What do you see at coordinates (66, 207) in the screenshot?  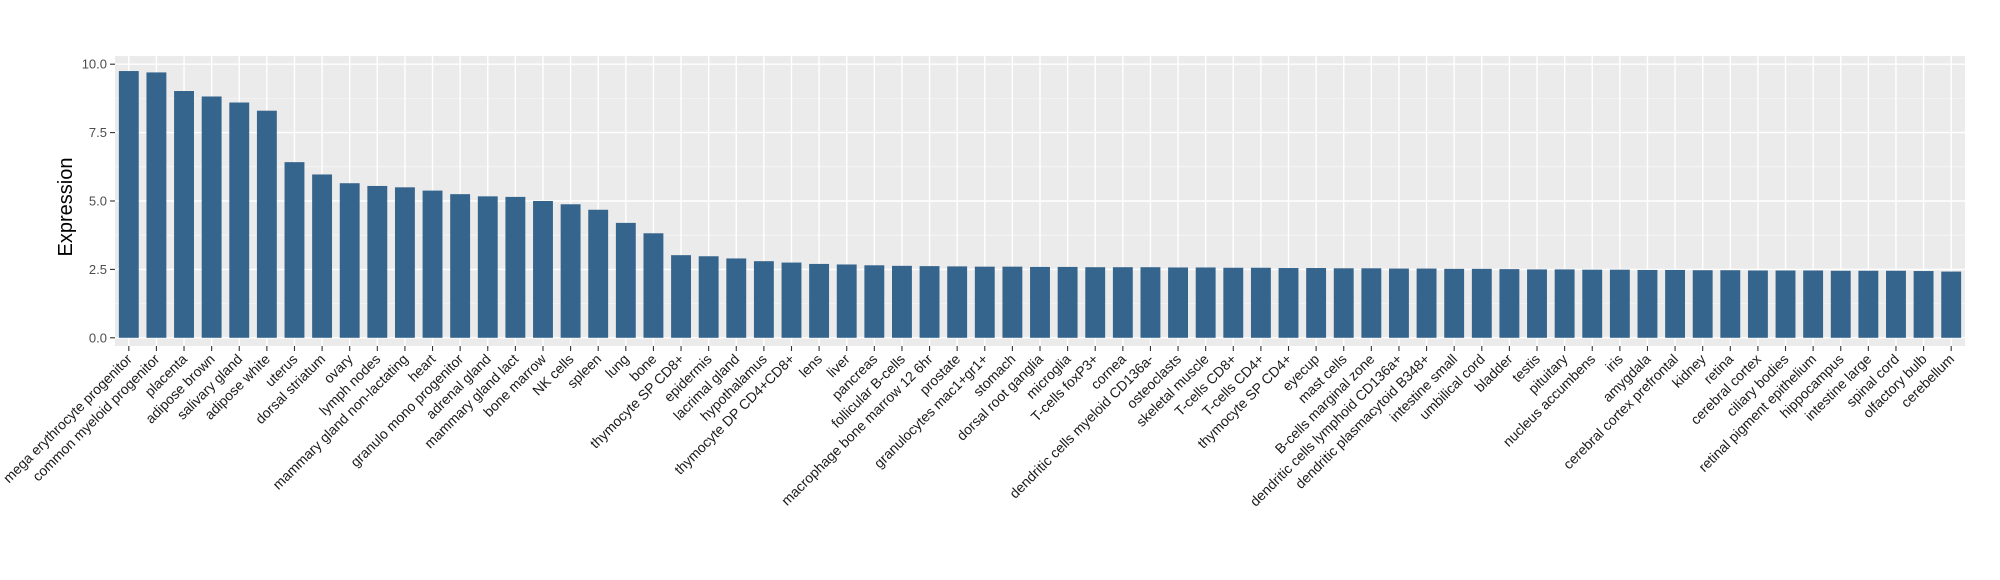 I see `y-axis-title: Expression` at bounding box center [66, 207].